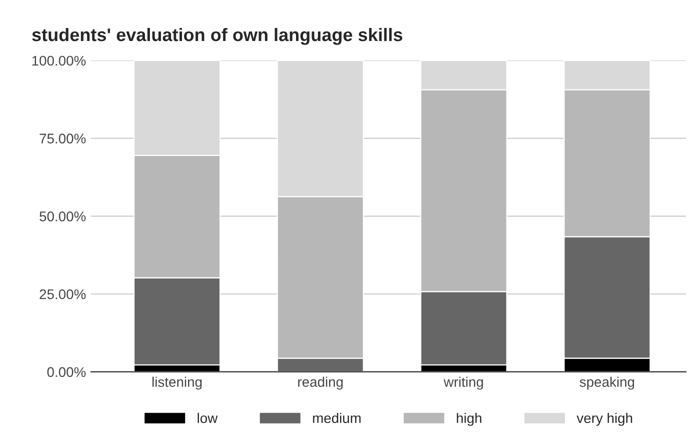 This screenshot has height=448, width=700. I want to click on y-tick-label: 100.00%, so click(59, 61).